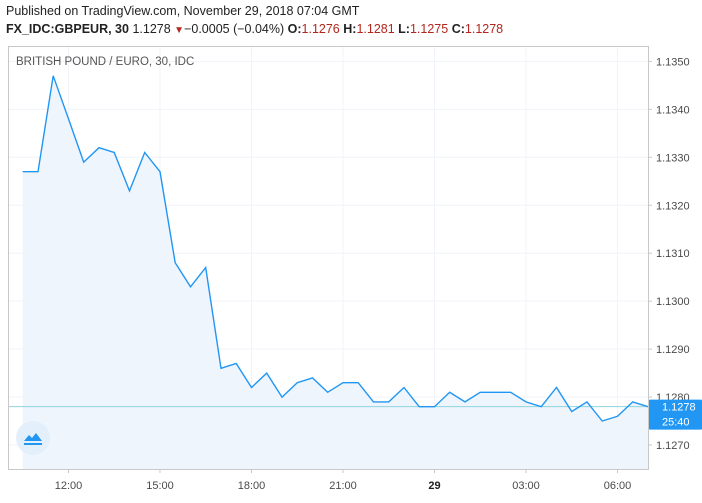  I want to click on high-value: 1.1281, so click(375, 29).